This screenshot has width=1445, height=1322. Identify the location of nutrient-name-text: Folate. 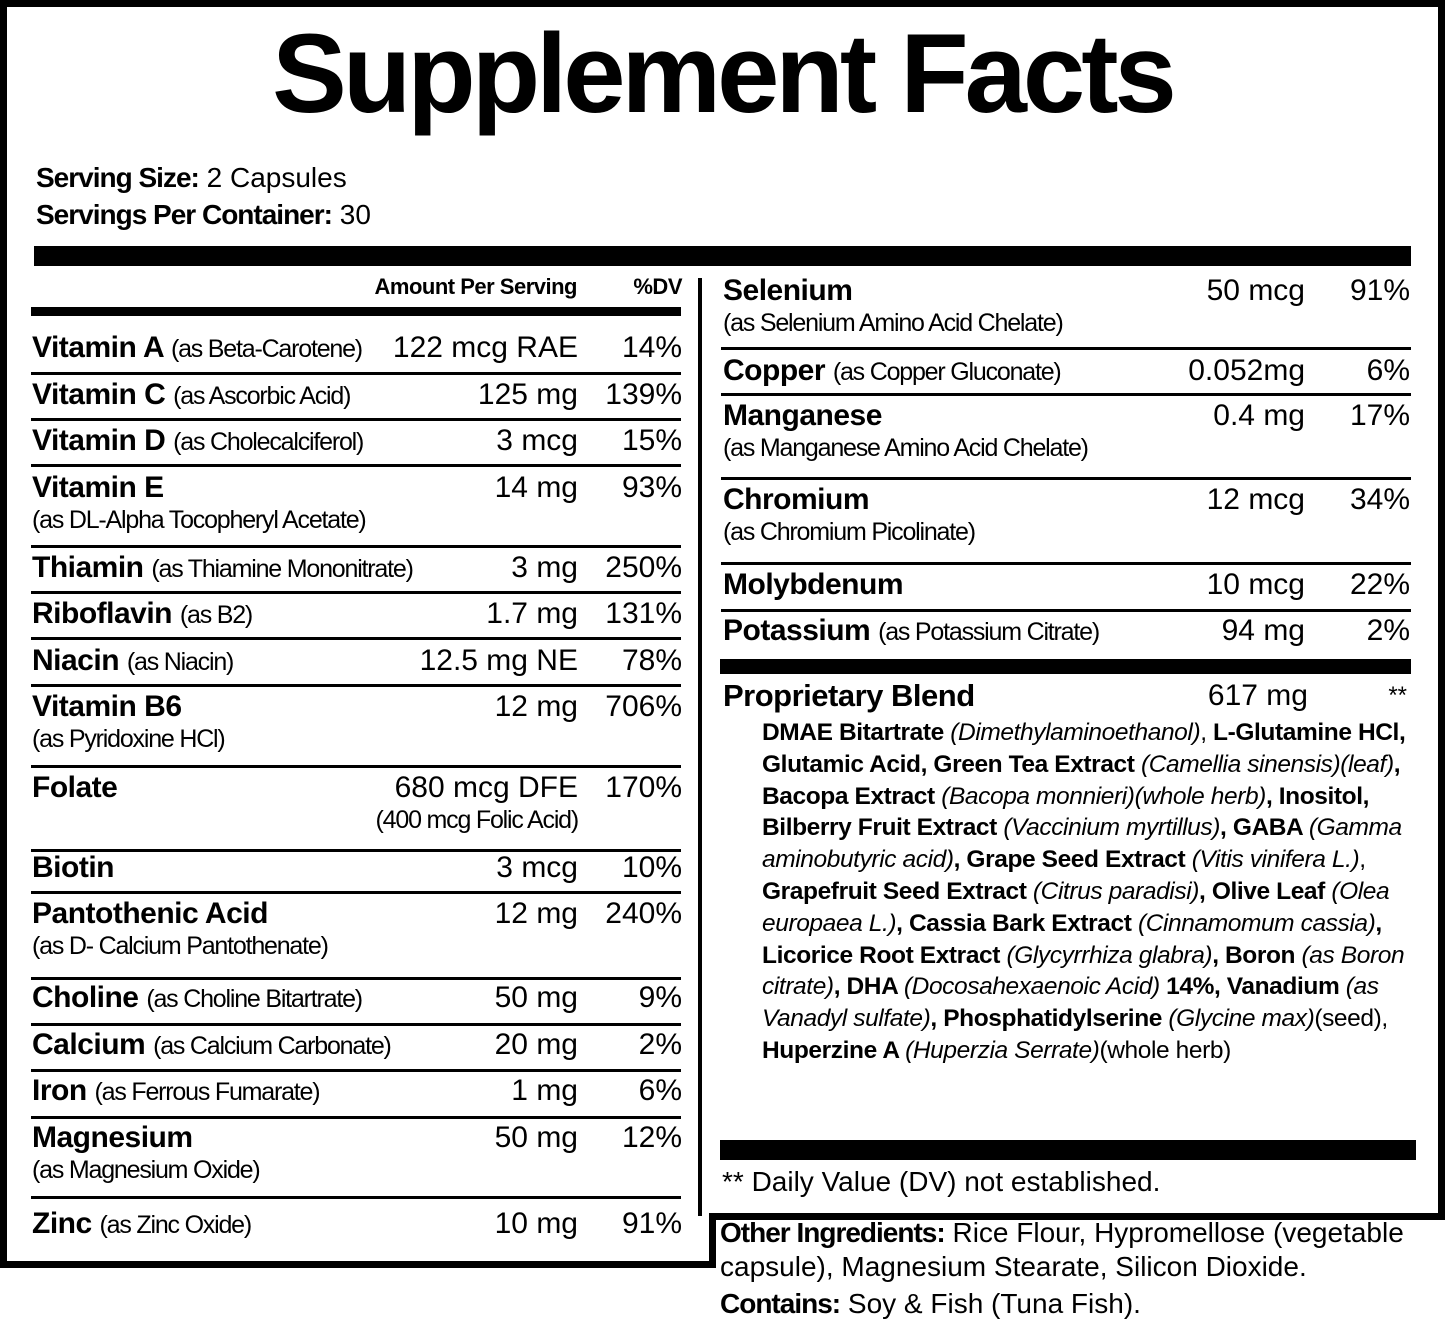
(75, 787).